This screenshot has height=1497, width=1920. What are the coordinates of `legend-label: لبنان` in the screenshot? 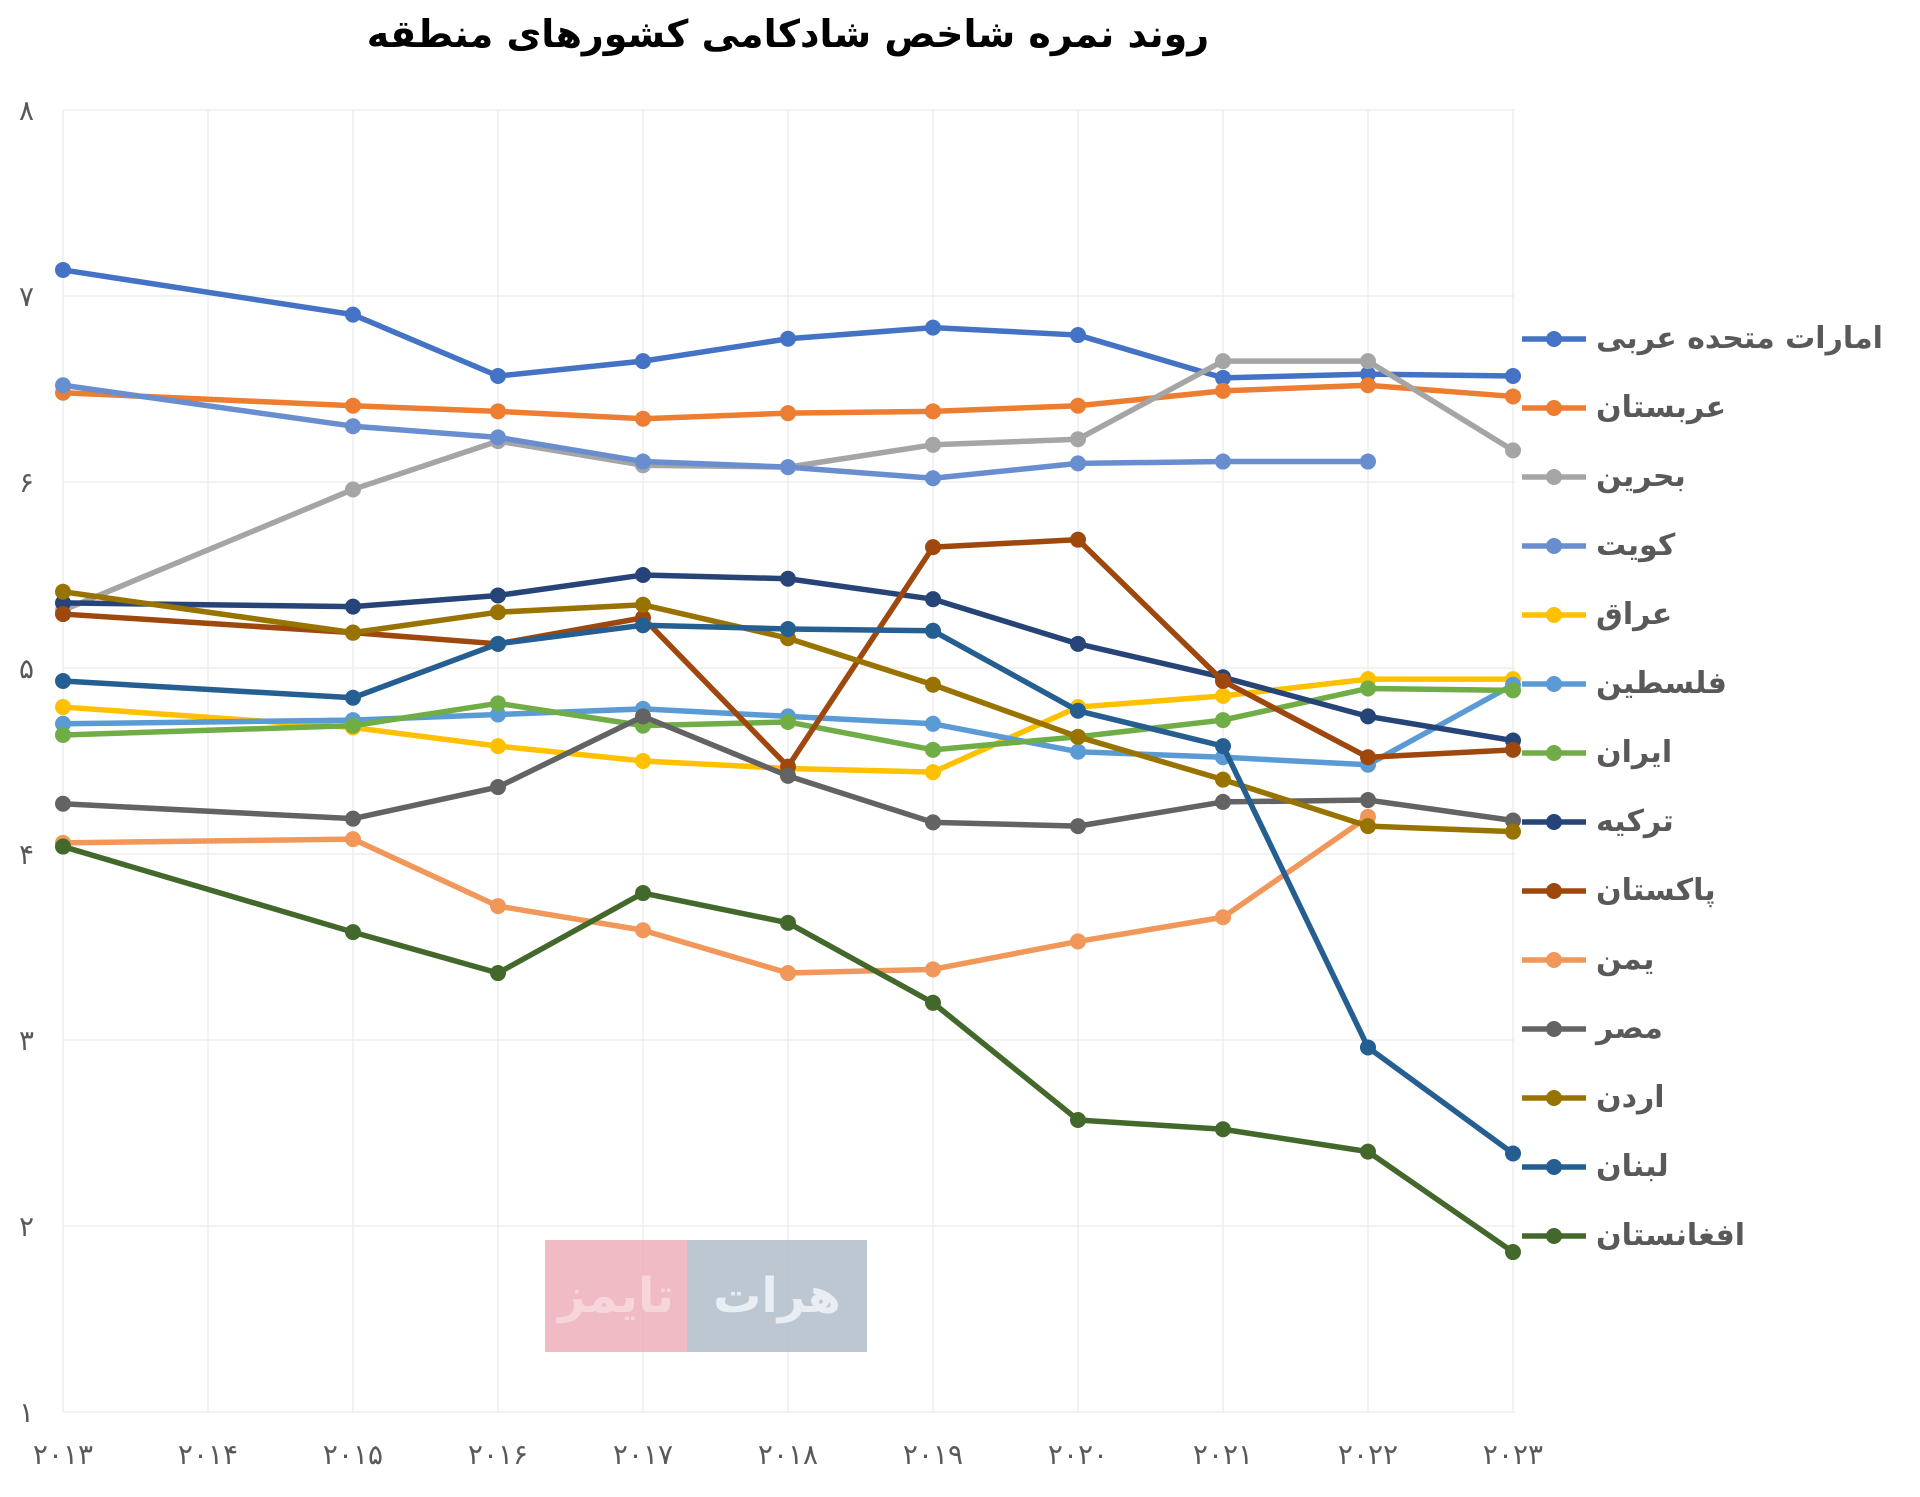 It's located at (1632, 1166).